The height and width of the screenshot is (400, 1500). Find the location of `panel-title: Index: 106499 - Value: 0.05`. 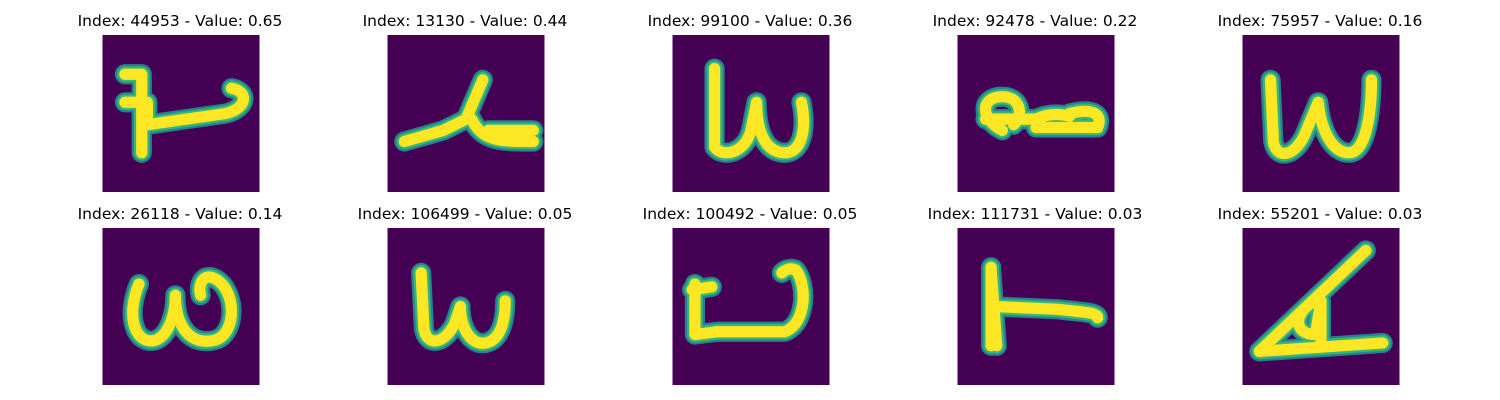

panel-title: Index: 106499 - Value: 0.05 is located at coordinates (465, 214).